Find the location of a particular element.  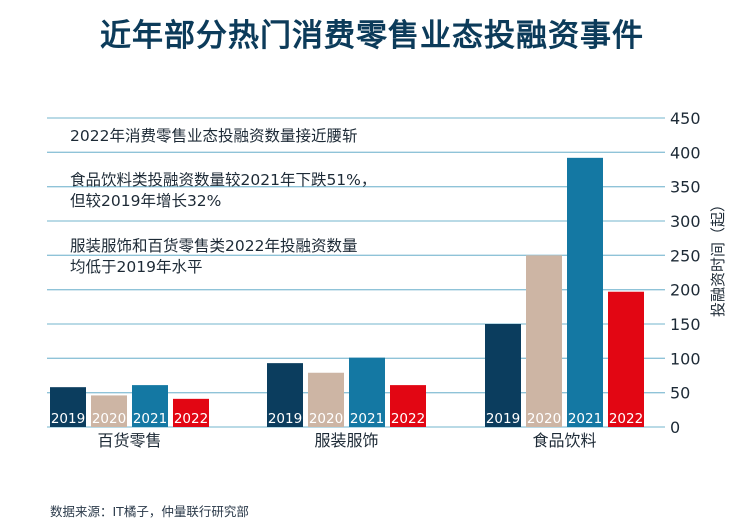

y-tick-label: 200 is located at coordinates (685, 290).